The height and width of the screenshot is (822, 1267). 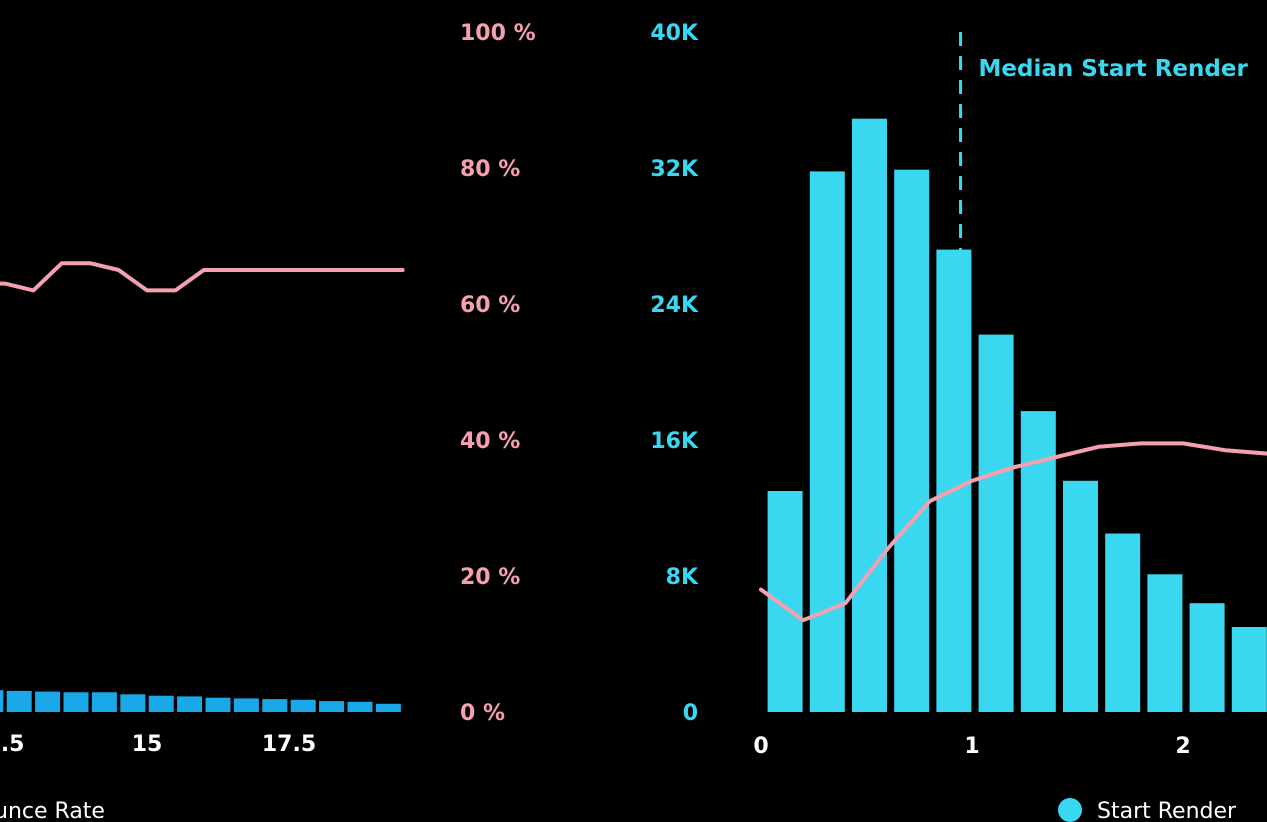 What do you see at coordinates (1070, 810) in the screenshot?
I see `legend-swatch-icon` at bounding box center [1070, 810].